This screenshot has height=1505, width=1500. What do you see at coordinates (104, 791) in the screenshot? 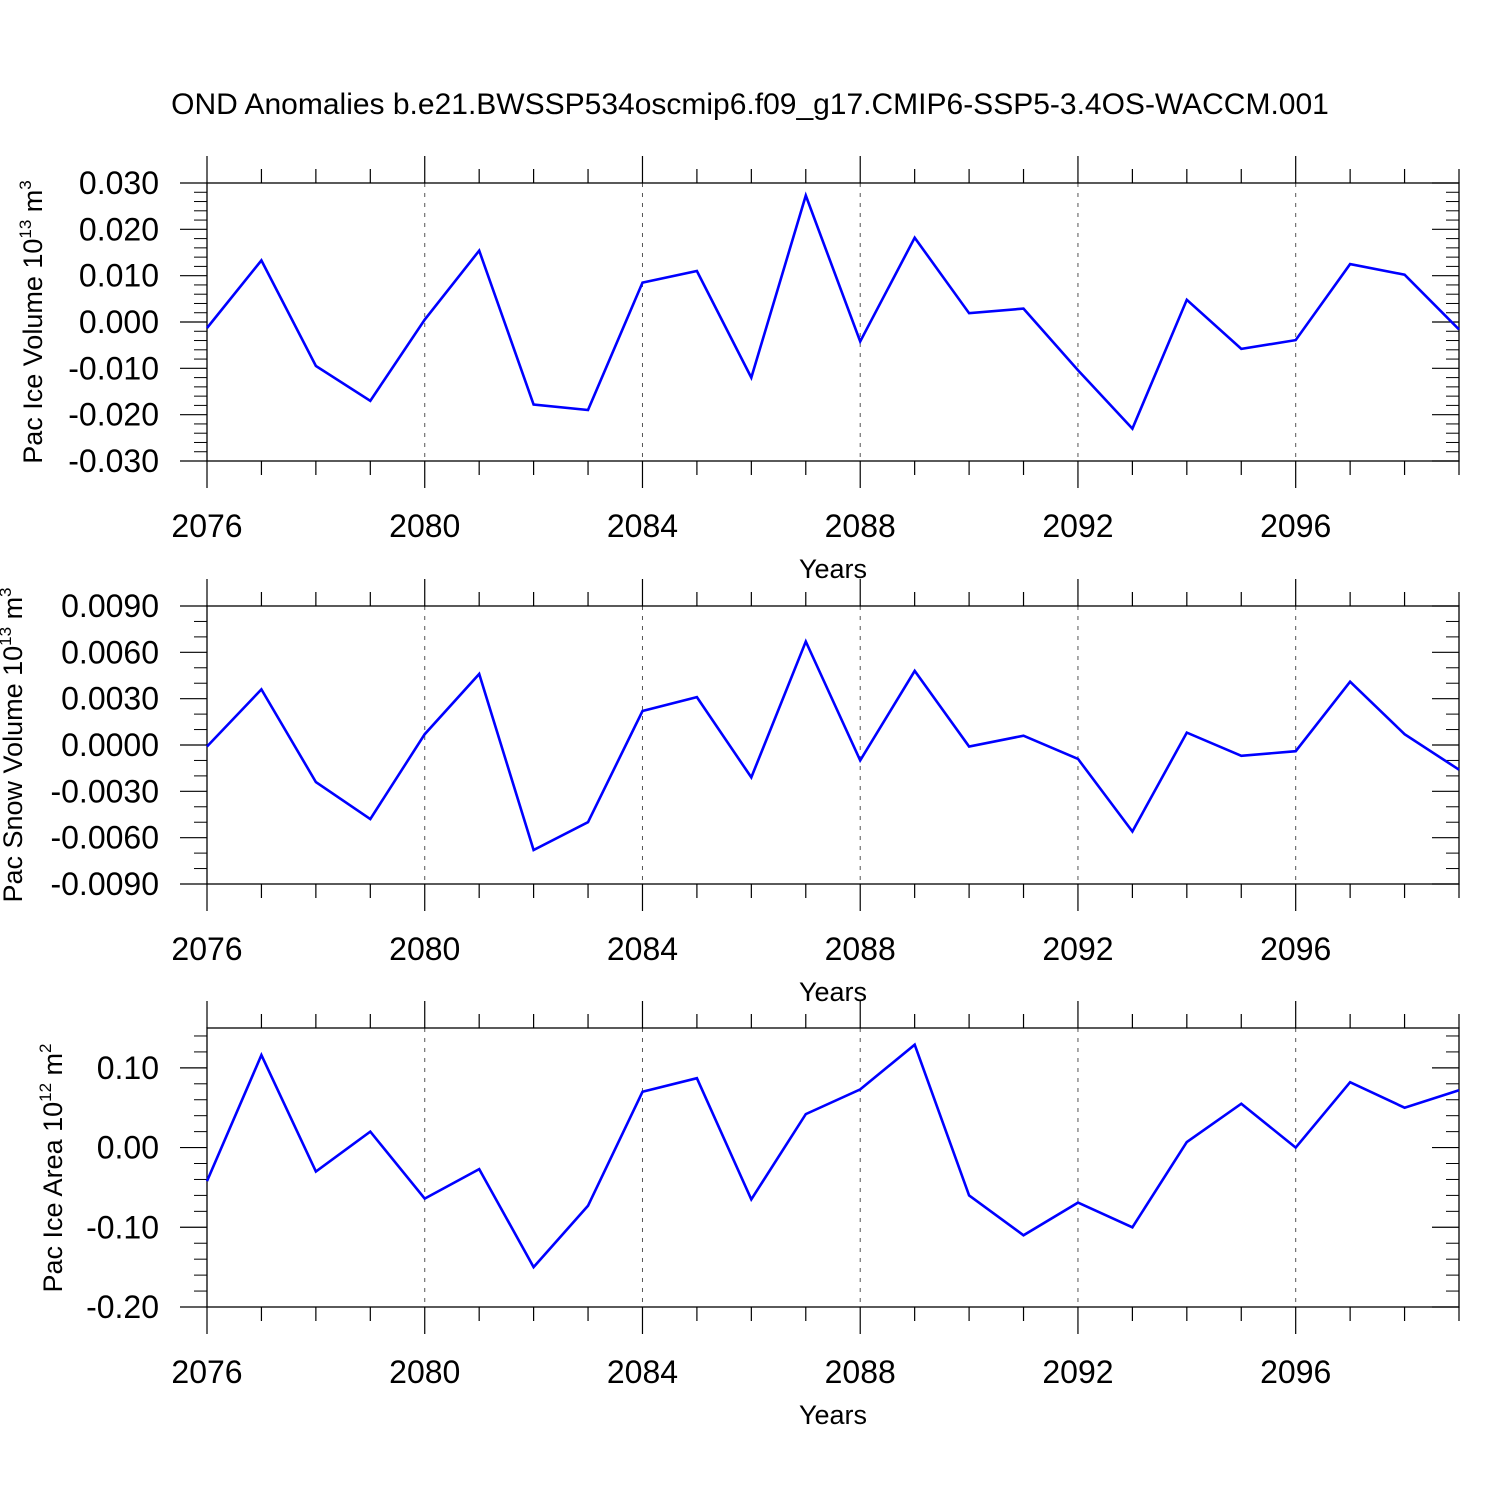
I see `y-tick-label: -0.0030` at bounding box center [104, 791].